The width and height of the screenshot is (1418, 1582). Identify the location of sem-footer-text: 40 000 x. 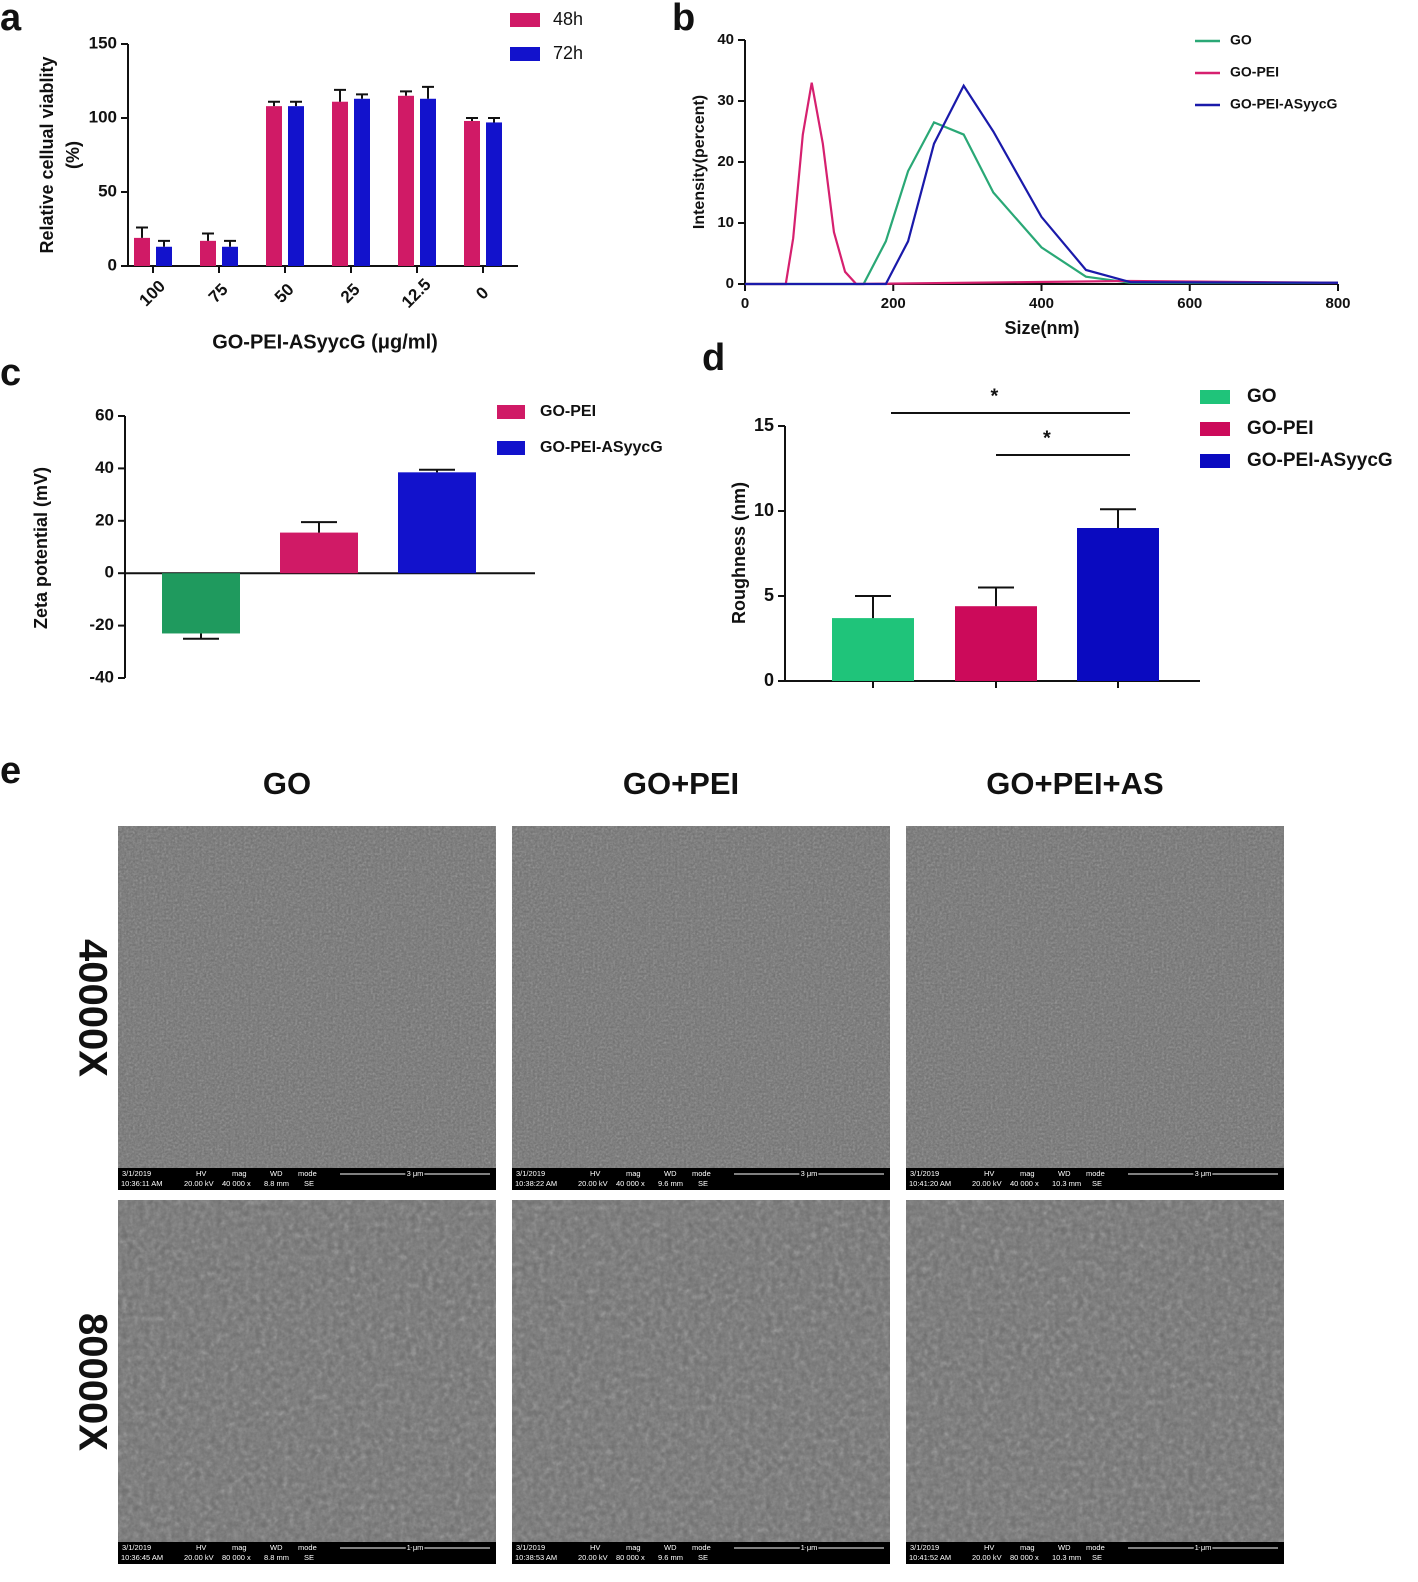
(630, 1183).